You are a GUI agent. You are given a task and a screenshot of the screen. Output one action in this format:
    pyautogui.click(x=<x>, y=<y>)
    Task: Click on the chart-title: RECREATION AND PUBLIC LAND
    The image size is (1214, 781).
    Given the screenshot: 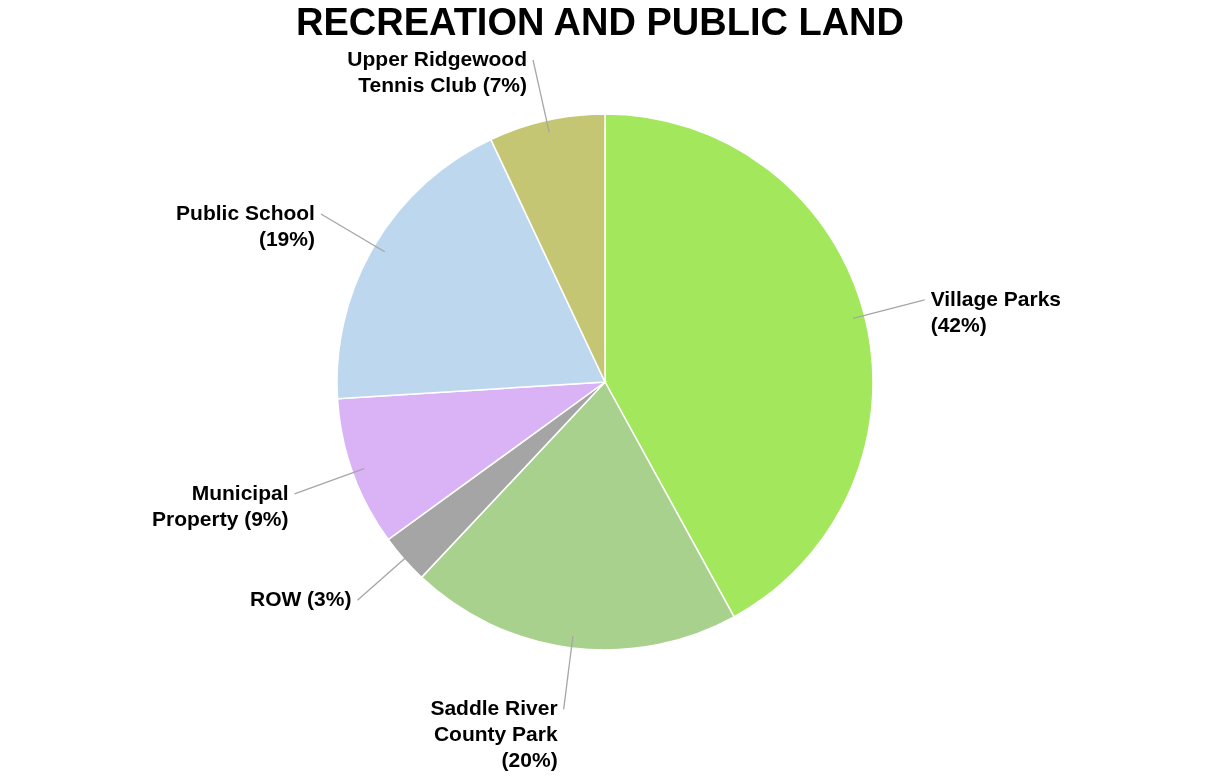 What is the action you would take?
    pyautogui.click(x=600, y=22)
    